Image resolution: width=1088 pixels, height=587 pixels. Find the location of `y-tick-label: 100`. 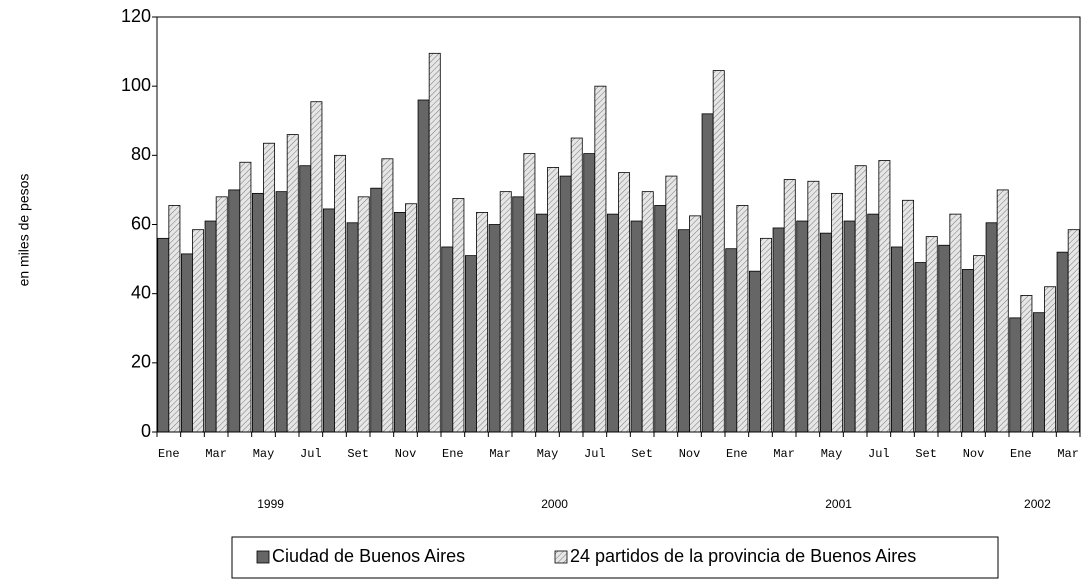

y-tick-label: 100 is located at coordinates (136, 85).